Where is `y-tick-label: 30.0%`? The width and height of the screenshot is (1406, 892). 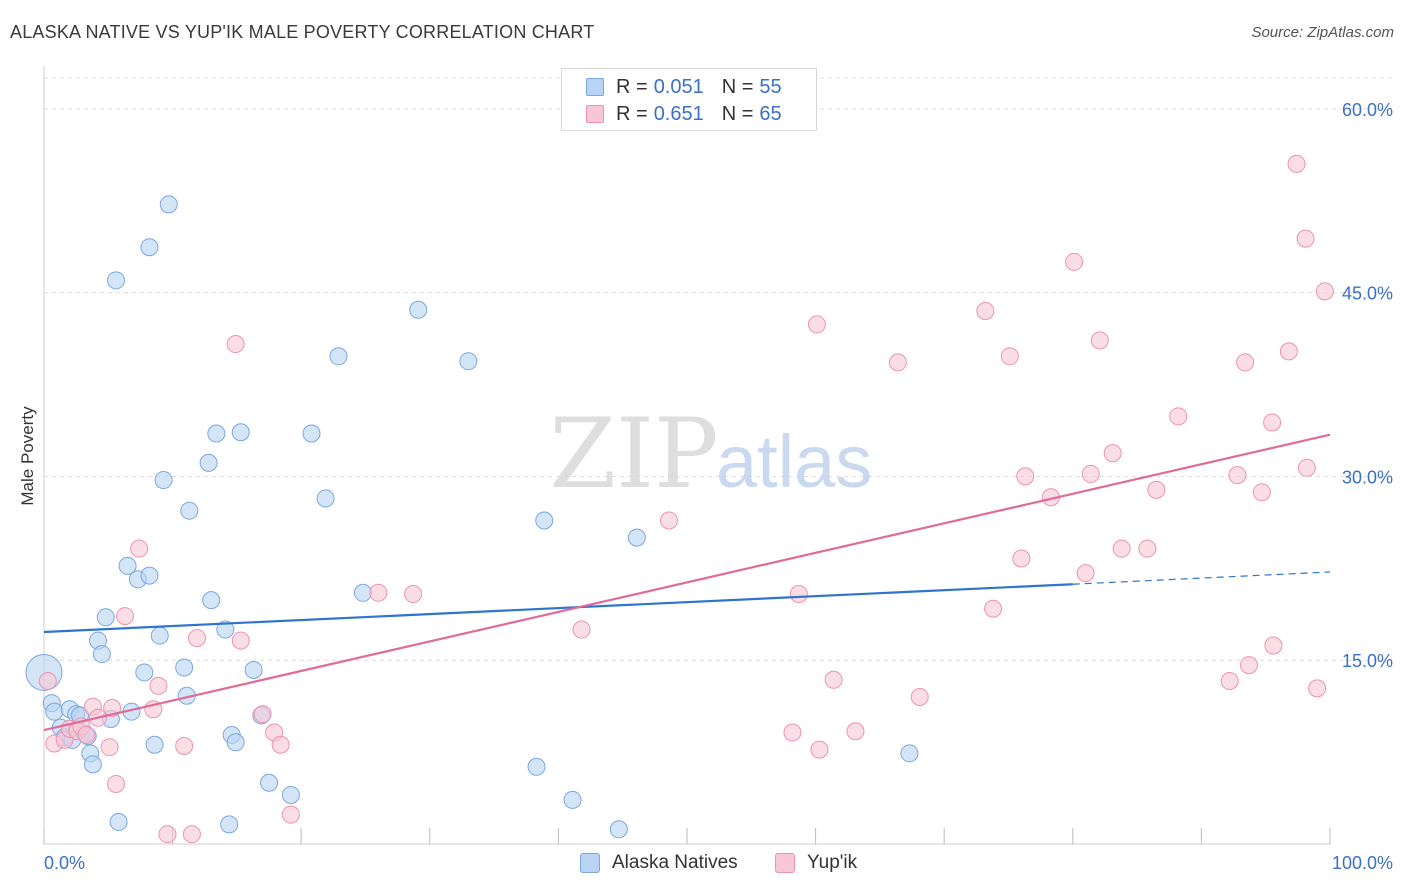
y-tick-label: 30.0% is located at coordinates (1367, 477).